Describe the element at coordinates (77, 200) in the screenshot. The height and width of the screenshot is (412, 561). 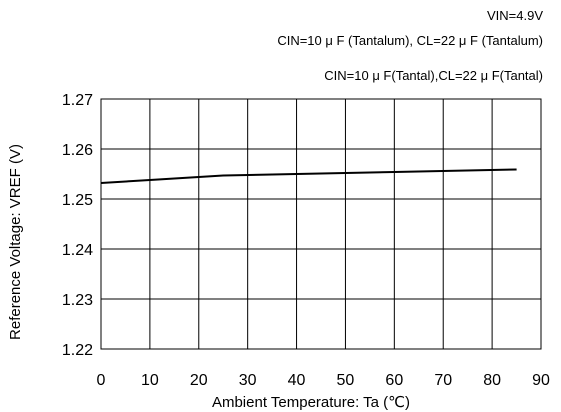
I see `y-tick-label: 1.25` at that location.